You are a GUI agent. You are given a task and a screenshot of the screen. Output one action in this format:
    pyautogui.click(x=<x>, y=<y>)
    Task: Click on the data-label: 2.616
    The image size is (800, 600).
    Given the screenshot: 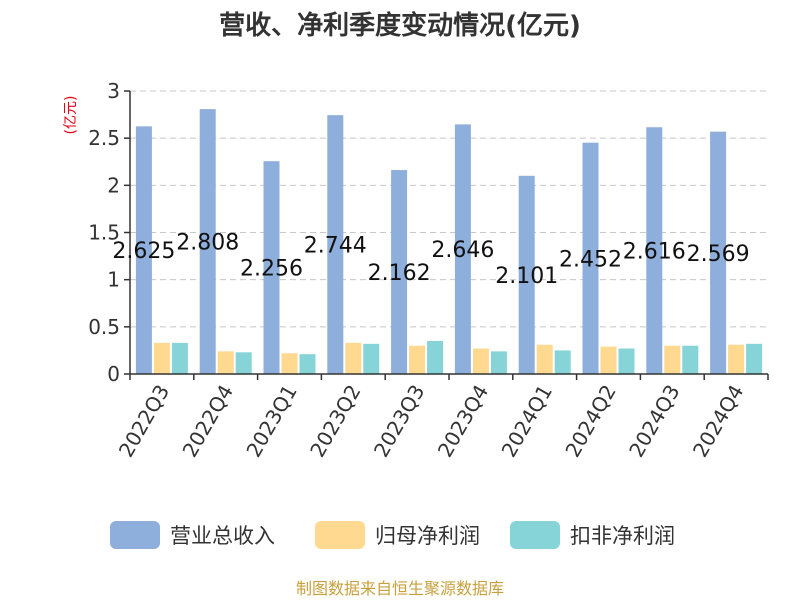 What is the action you would take?
    pyautogui.click(x=654, y=252)
    